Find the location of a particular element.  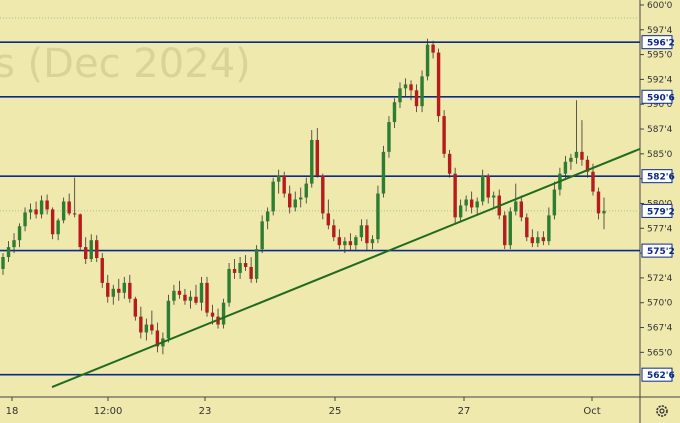

current-price-label: 579'2 is located at coordinates (661, 212).